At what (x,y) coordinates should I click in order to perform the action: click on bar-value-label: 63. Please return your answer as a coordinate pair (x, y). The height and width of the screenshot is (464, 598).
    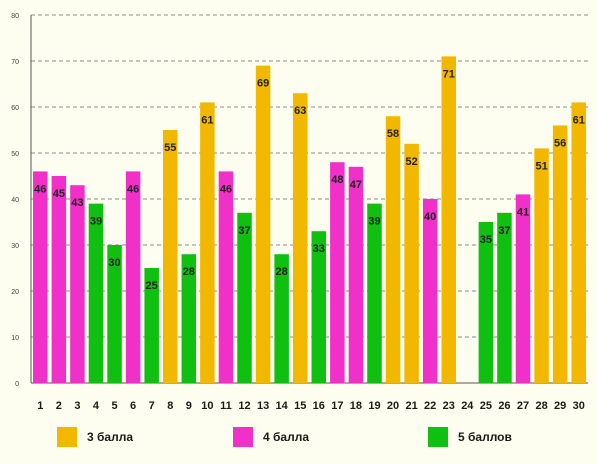
    Looking at the image, I should click on (300, 111).